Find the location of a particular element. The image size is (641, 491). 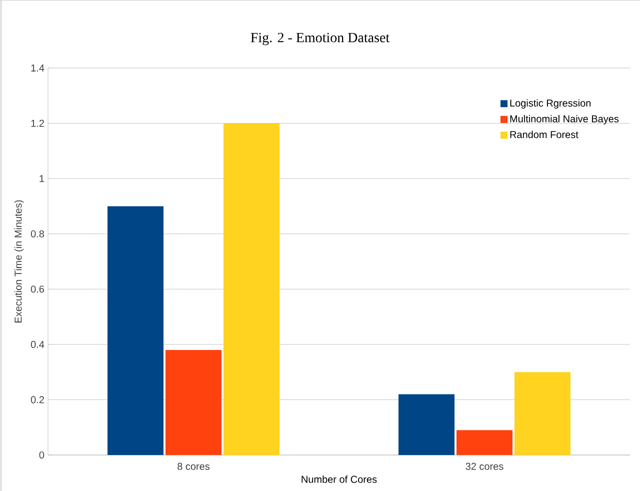

chart-title: Fig. 2 - Emotion Dataset is located at coordinates (320, 39).